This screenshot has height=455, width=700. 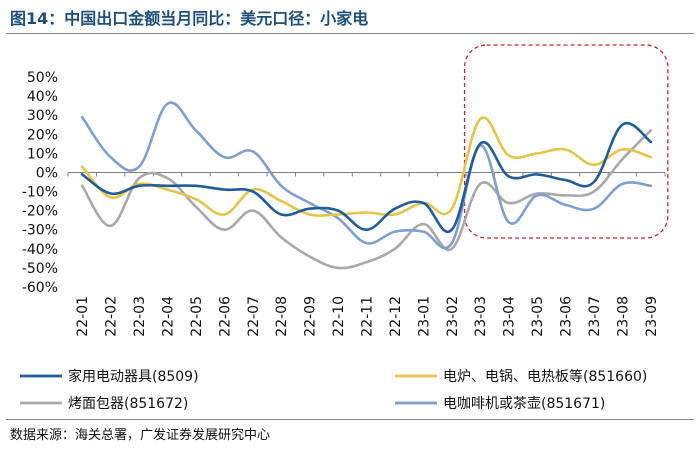 What do you see at coordinates (42, 78) in the screenshot?
I see `y-tick-label: 50%` at bounding box center [42, 78].